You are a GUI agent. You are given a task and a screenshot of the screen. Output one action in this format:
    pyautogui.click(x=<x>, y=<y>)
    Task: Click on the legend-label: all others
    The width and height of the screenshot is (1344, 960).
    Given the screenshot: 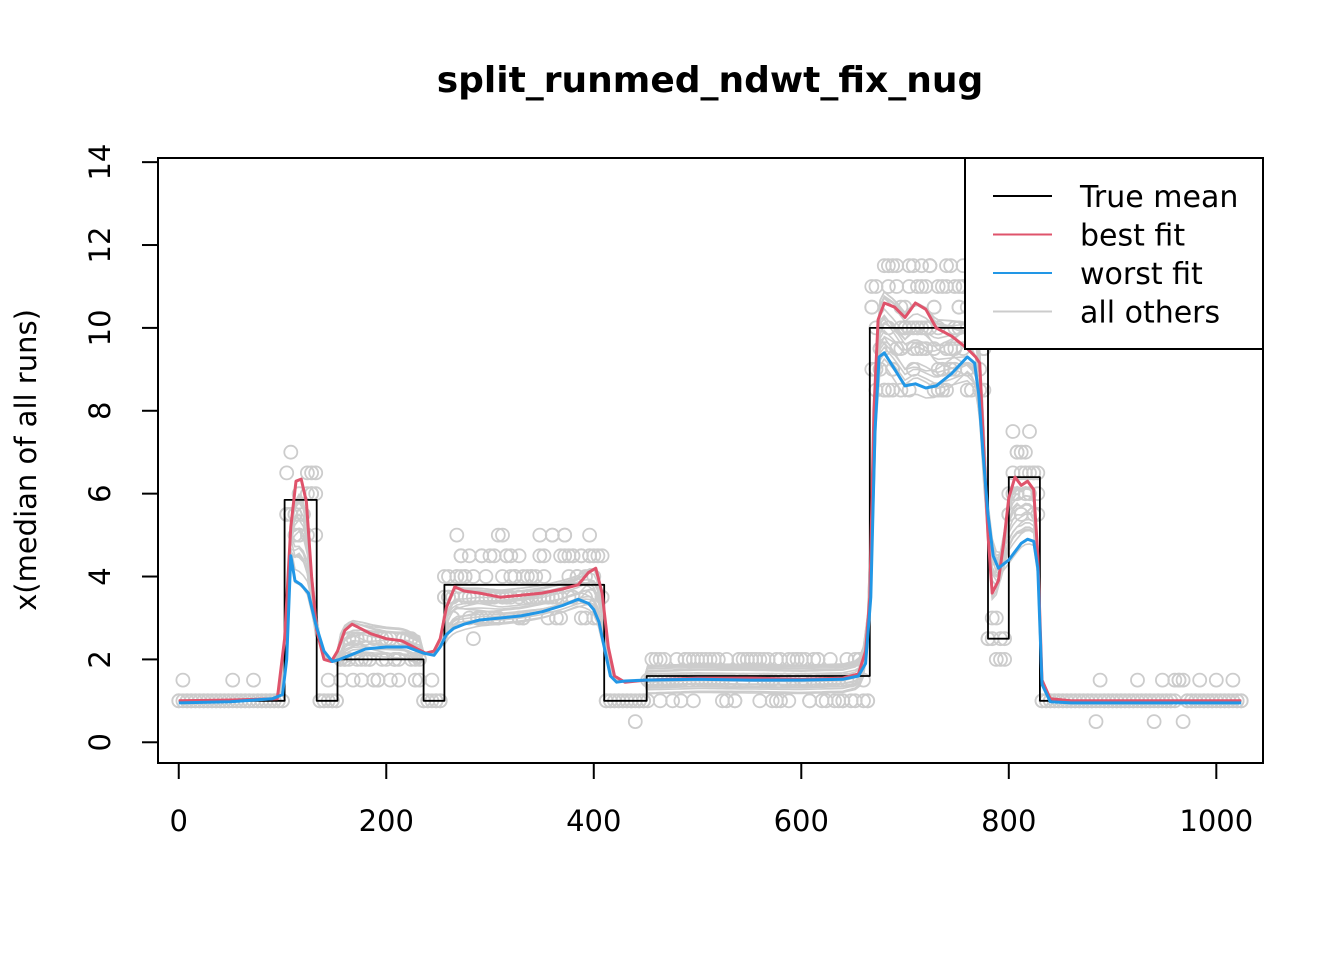 What is the action you would take?
    pyautogui.click(x=1150, y=313)
    